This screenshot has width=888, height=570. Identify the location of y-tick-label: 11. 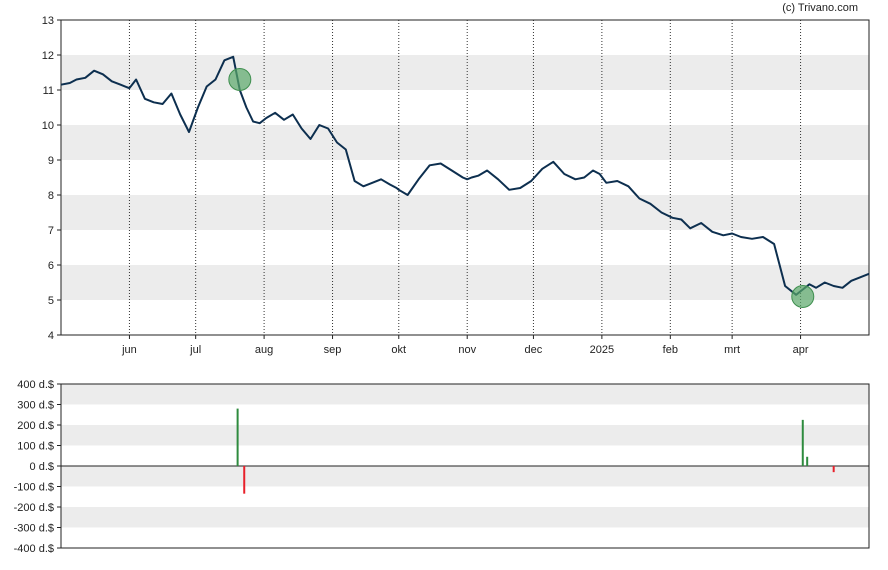
(48, 91).